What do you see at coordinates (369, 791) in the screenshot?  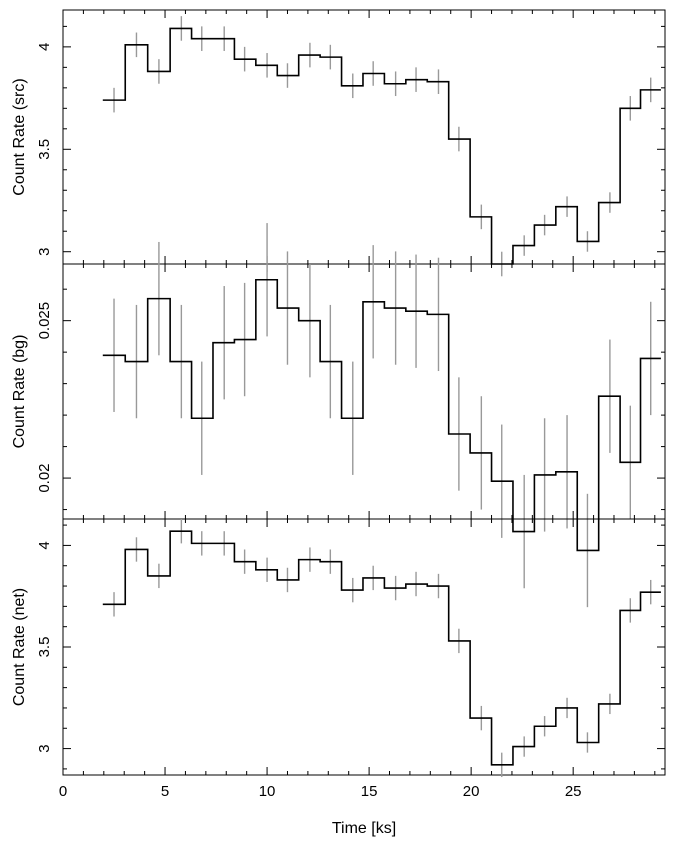 I see `x-tick-label: 15` at bounding box center [369, 791].